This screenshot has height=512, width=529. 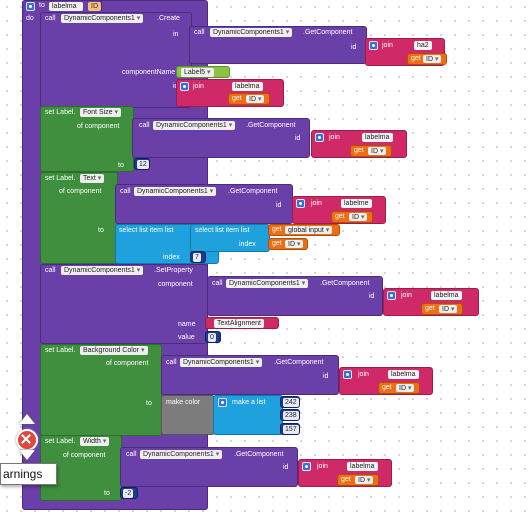 What do you see at coordinates (423, 45) in the screenshot?
I see `string-ha2: ha2` at bounding box center [423, 45].